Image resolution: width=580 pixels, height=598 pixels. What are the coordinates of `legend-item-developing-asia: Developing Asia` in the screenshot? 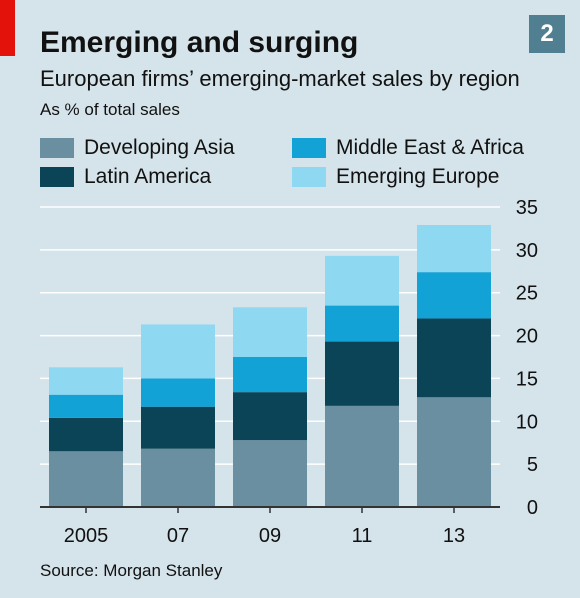 It's located at (137, 148).